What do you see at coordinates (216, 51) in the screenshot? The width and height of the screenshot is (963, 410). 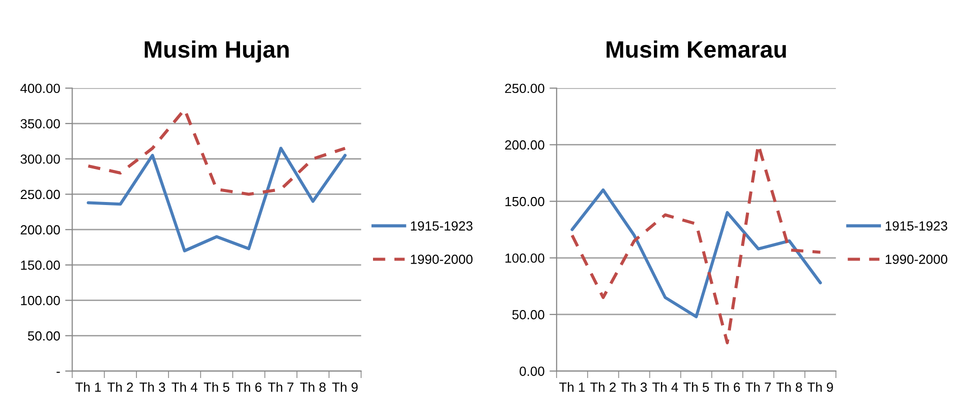 I see `chart-title: Musim Hujan` at bounding box center [216, 51].